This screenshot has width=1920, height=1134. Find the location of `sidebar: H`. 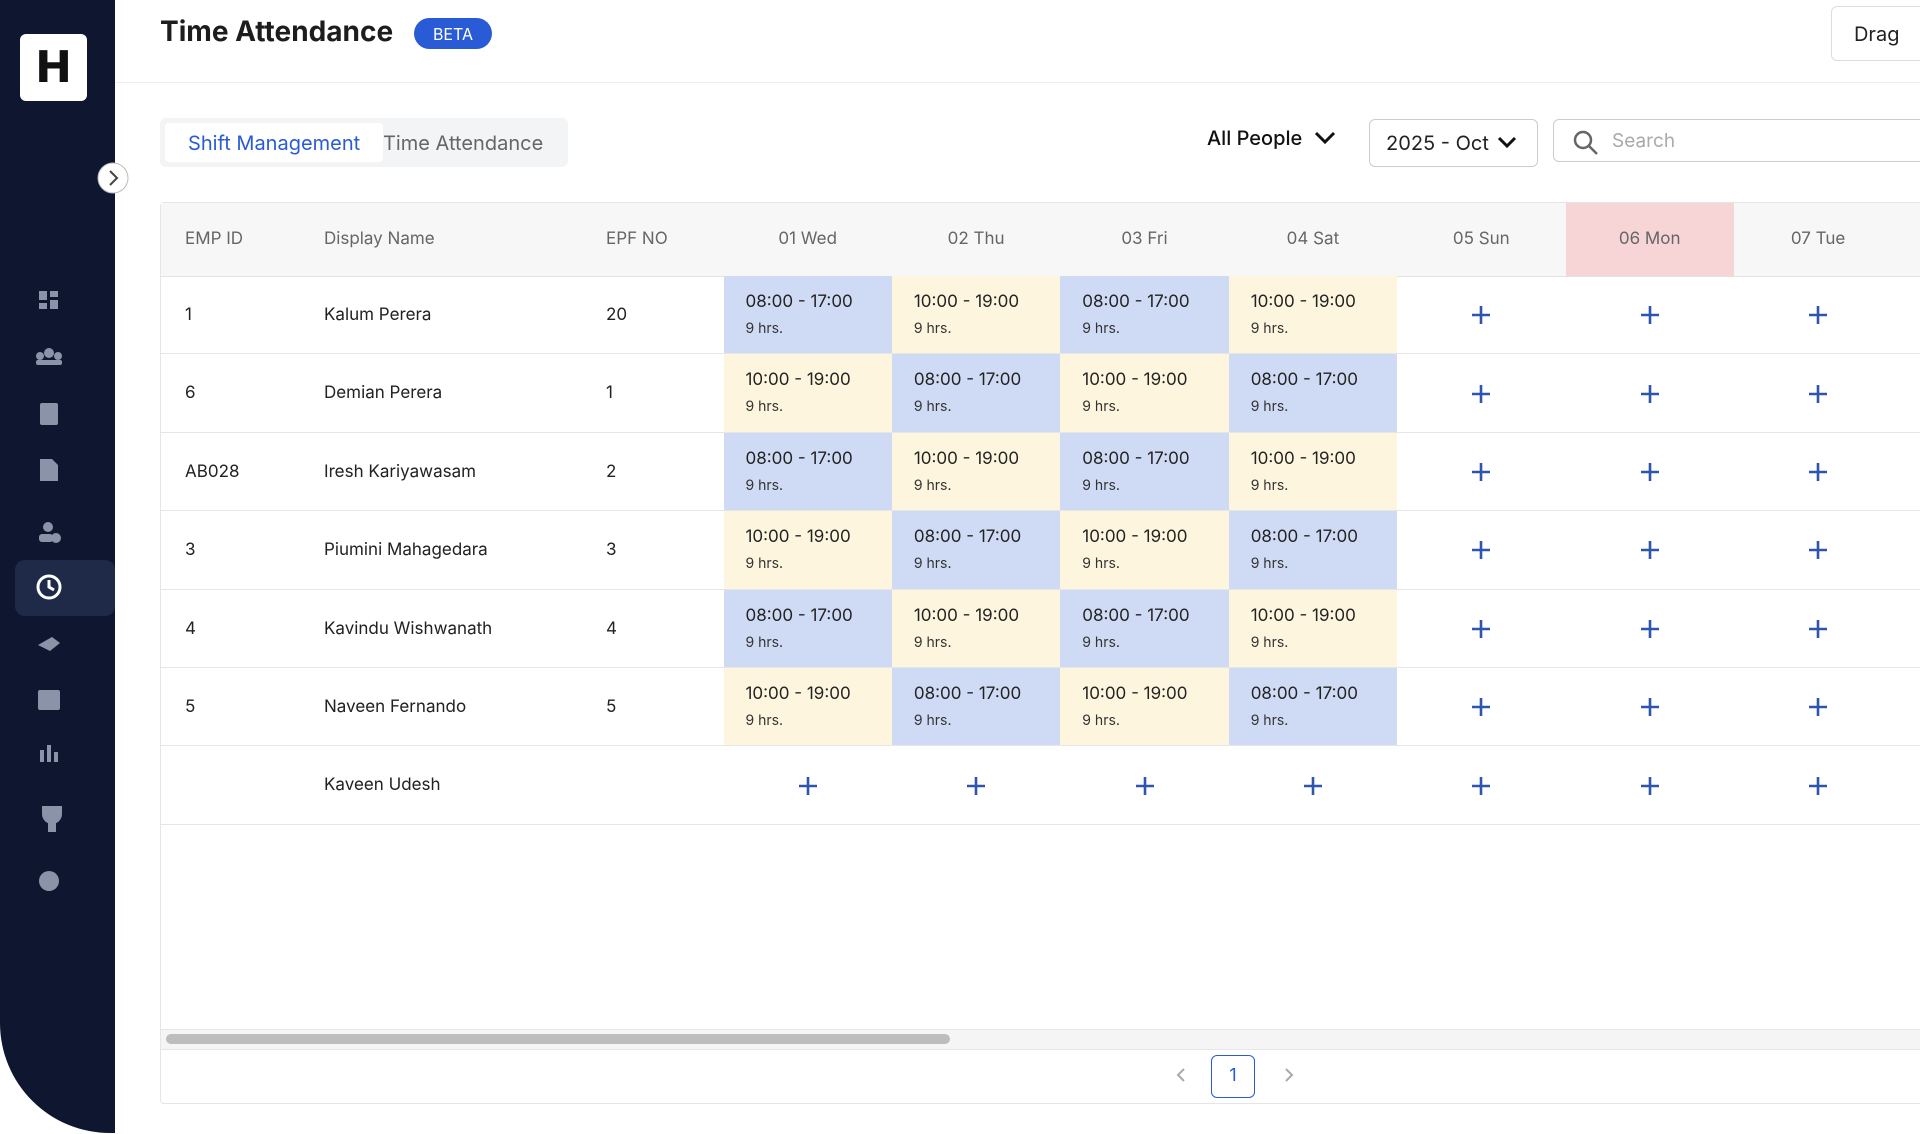

sidebar: H is located at coordinates (57, 566).